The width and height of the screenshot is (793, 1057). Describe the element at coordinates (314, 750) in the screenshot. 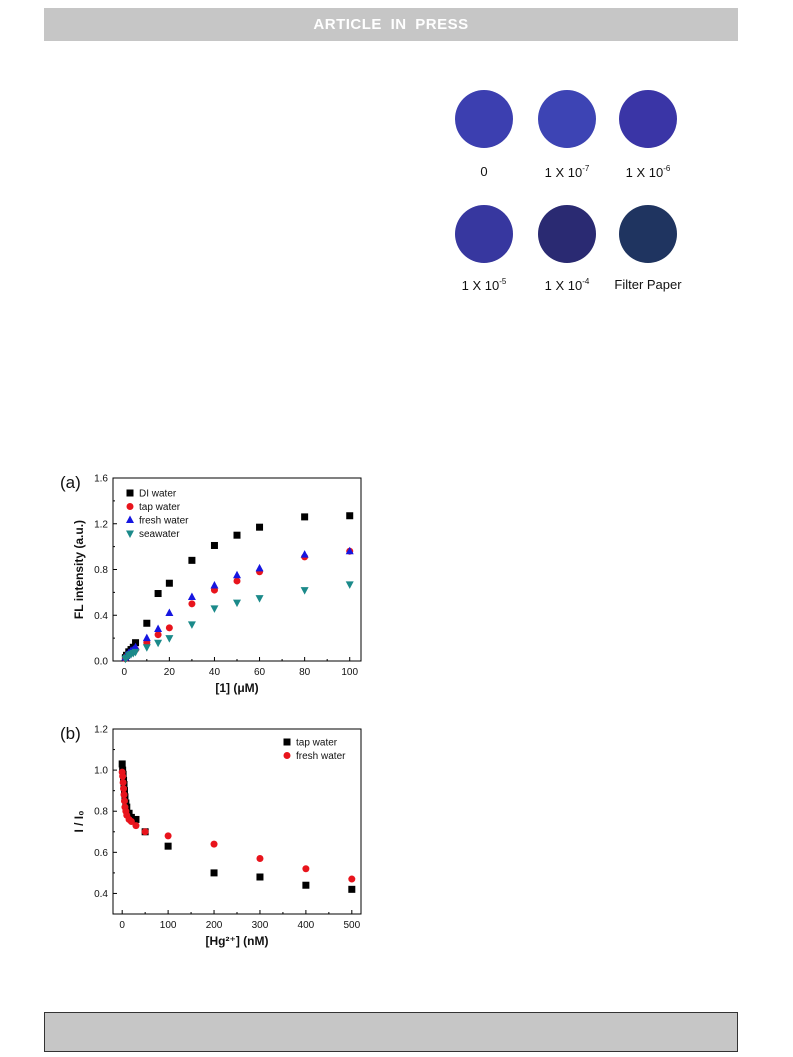

I see `legend: tap water fresh water` at that location.